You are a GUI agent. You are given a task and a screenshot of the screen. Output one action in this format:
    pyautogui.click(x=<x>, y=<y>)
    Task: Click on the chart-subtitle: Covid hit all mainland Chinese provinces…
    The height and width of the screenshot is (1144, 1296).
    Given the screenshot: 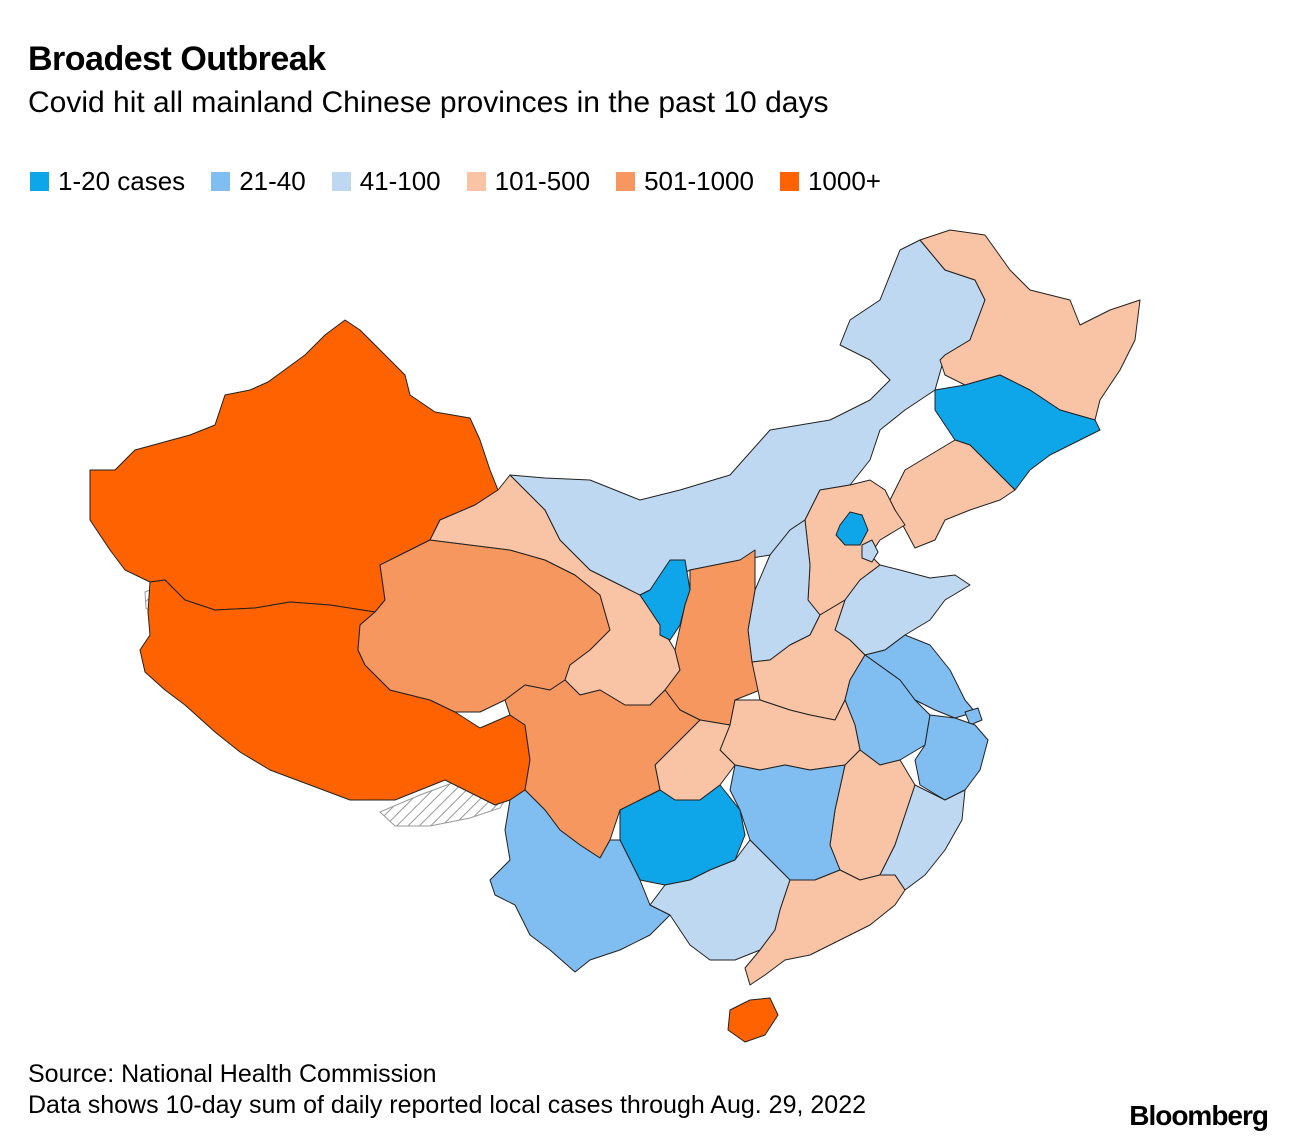 What is the action you would take?
    pyautogui.click(x=428, y=102)
    